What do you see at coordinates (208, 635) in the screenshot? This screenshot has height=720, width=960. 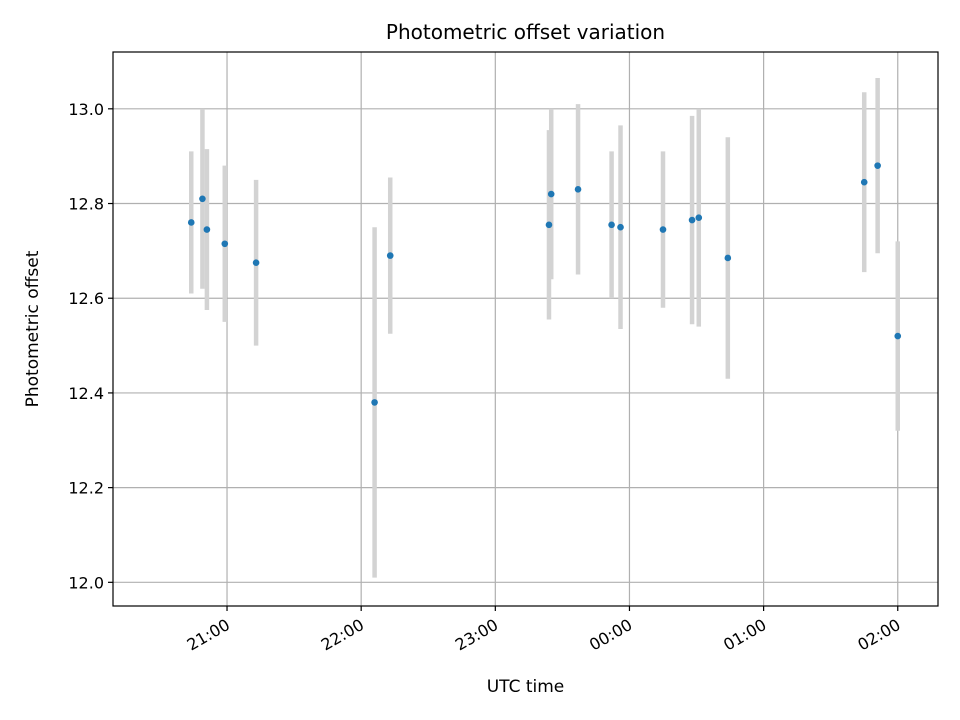 I see `x-tick-label: 21:00` at bounding box center [208, 635].